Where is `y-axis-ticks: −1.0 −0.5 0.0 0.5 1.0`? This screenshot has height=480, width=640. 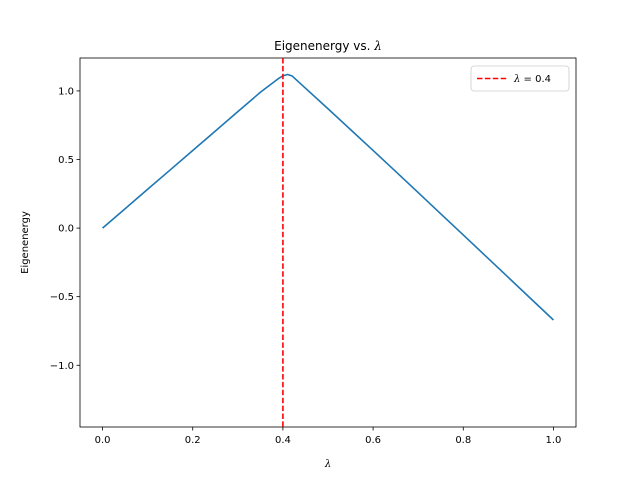
y-axis-ticks: −1.0 −0.5 0.0 0.5 1.0 is located at coordinates (65, 229).